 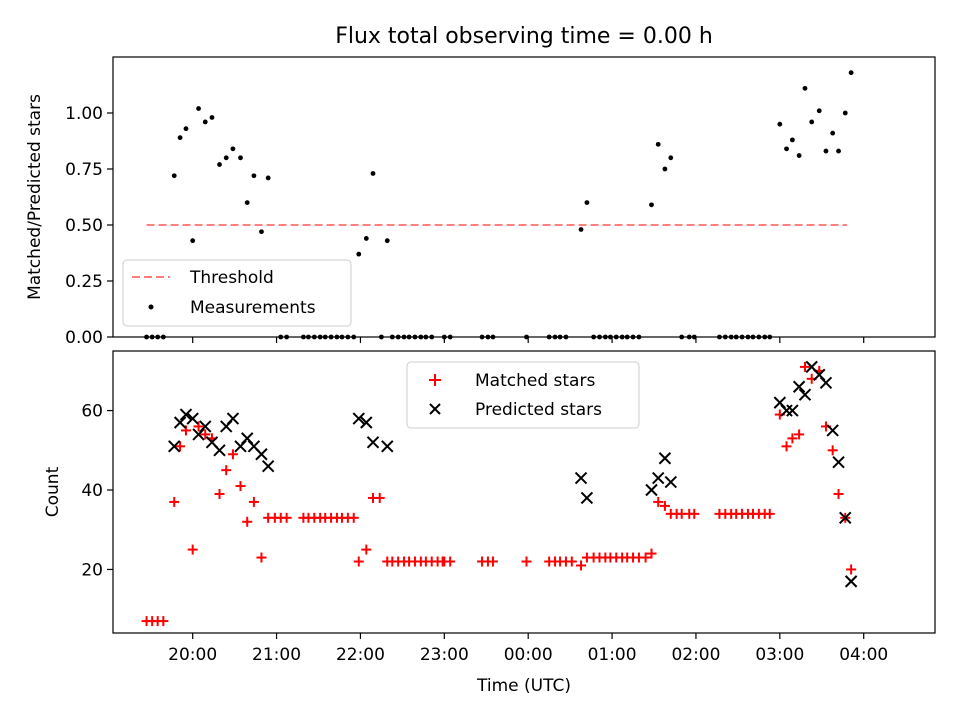 What do you see at coordinates (237, 293) in the screenshot?
I see `ratio-legend-box` at bounding box center [237, 293].